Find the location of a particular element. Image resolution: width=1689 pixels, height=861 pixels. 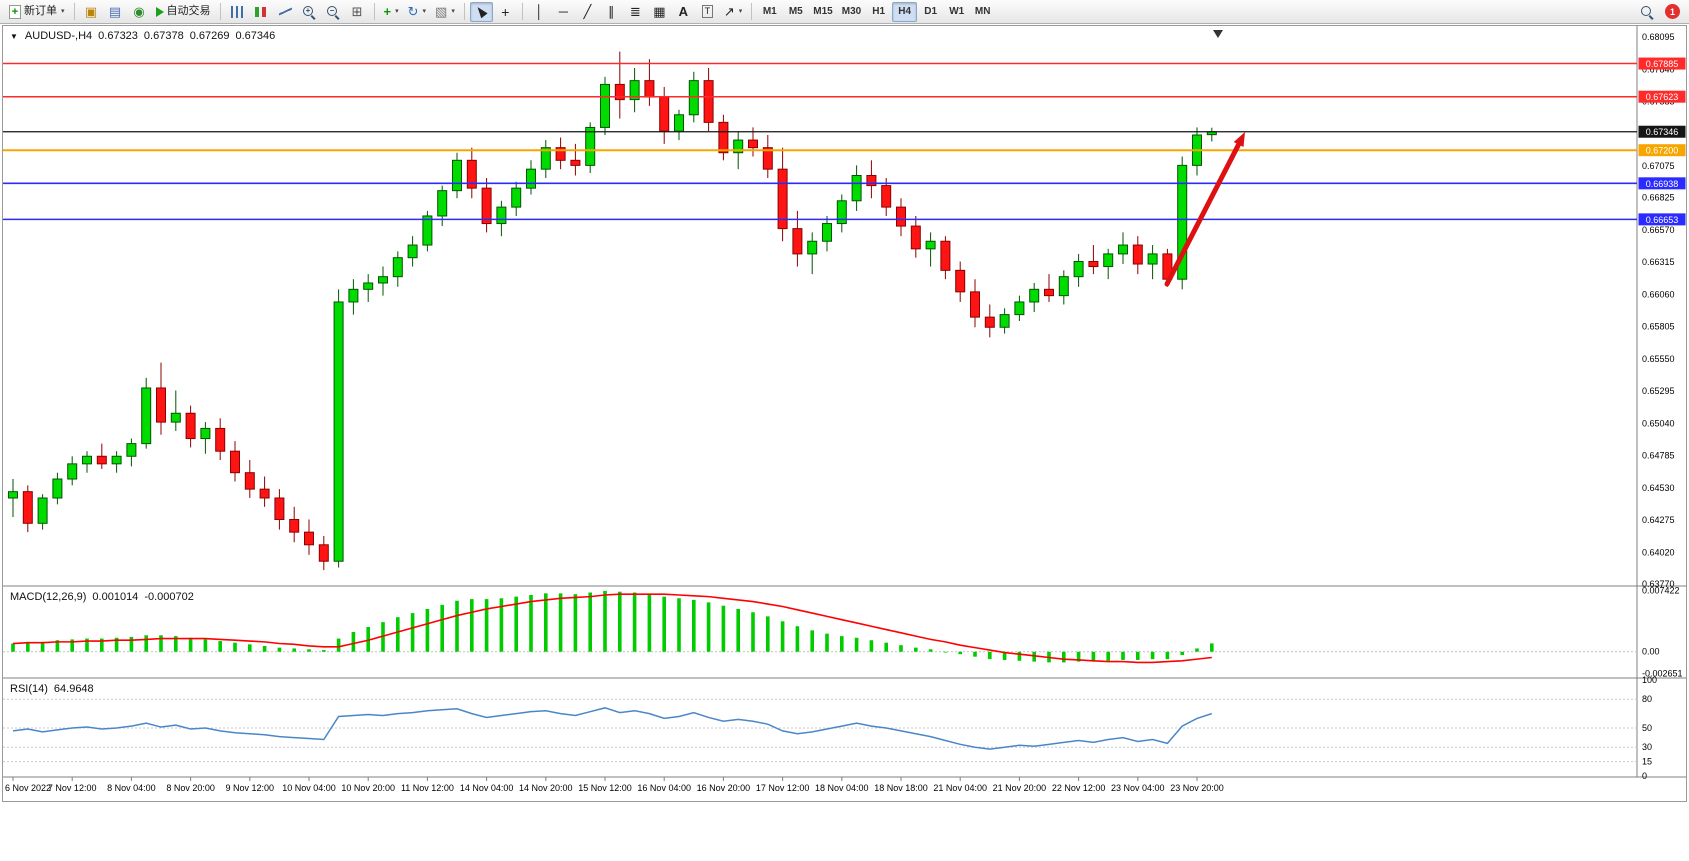

timeframe-h4-button: H4 is located at coordinates (905, 11).